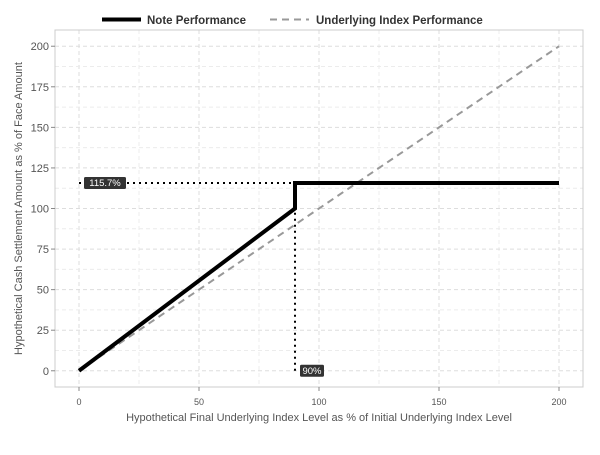 The width and height of the screenshot is (600, 455). What do you see at coordinates (46, 372) in the screenshot?
I see `y-tick-label: 0` at bounding box center [46, 372].